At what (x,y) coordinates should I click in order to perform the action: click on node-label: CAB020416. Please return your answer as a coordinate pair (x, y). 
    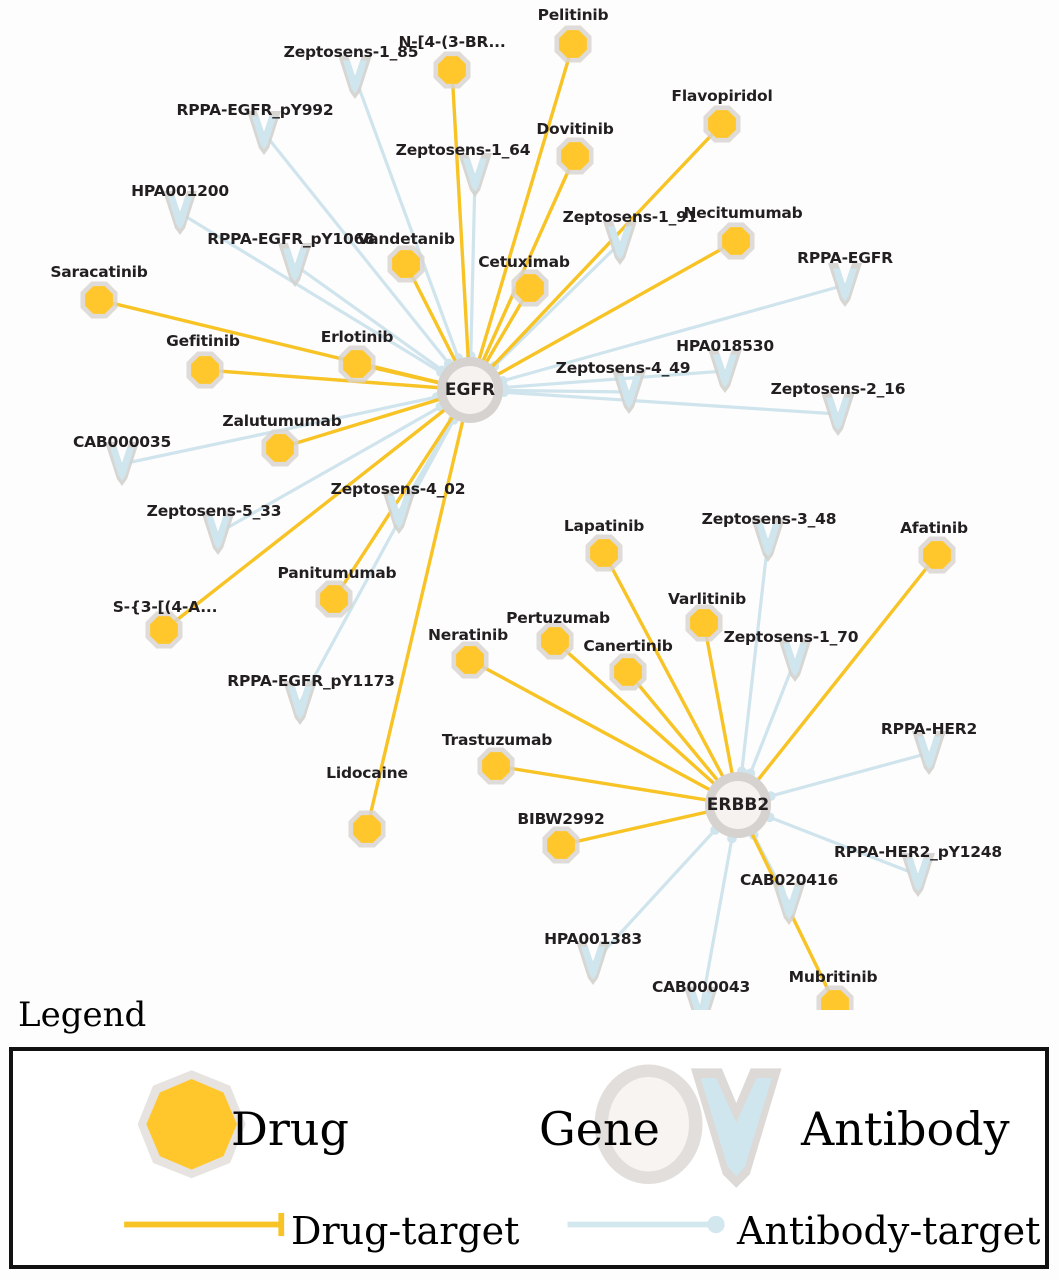
    Looking at the image, I should click on (789, 880).